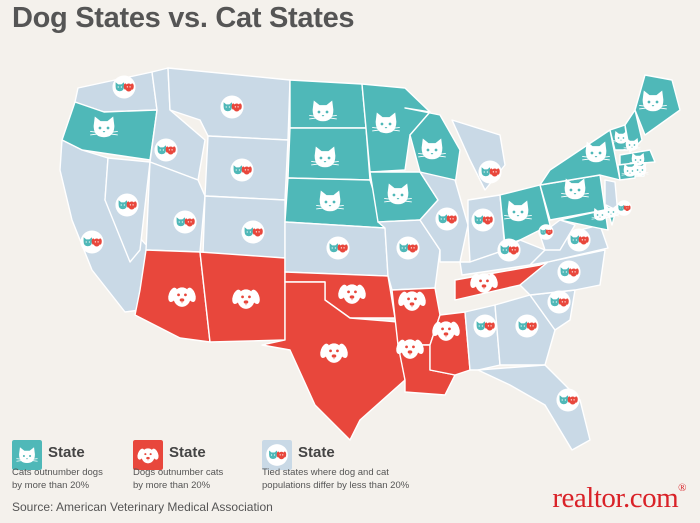 This screenshot has height=523, width=700. What do you see at coordinates (534, 407) in the screenshot?
I see `state-fl` at bounding box center [534, 407].